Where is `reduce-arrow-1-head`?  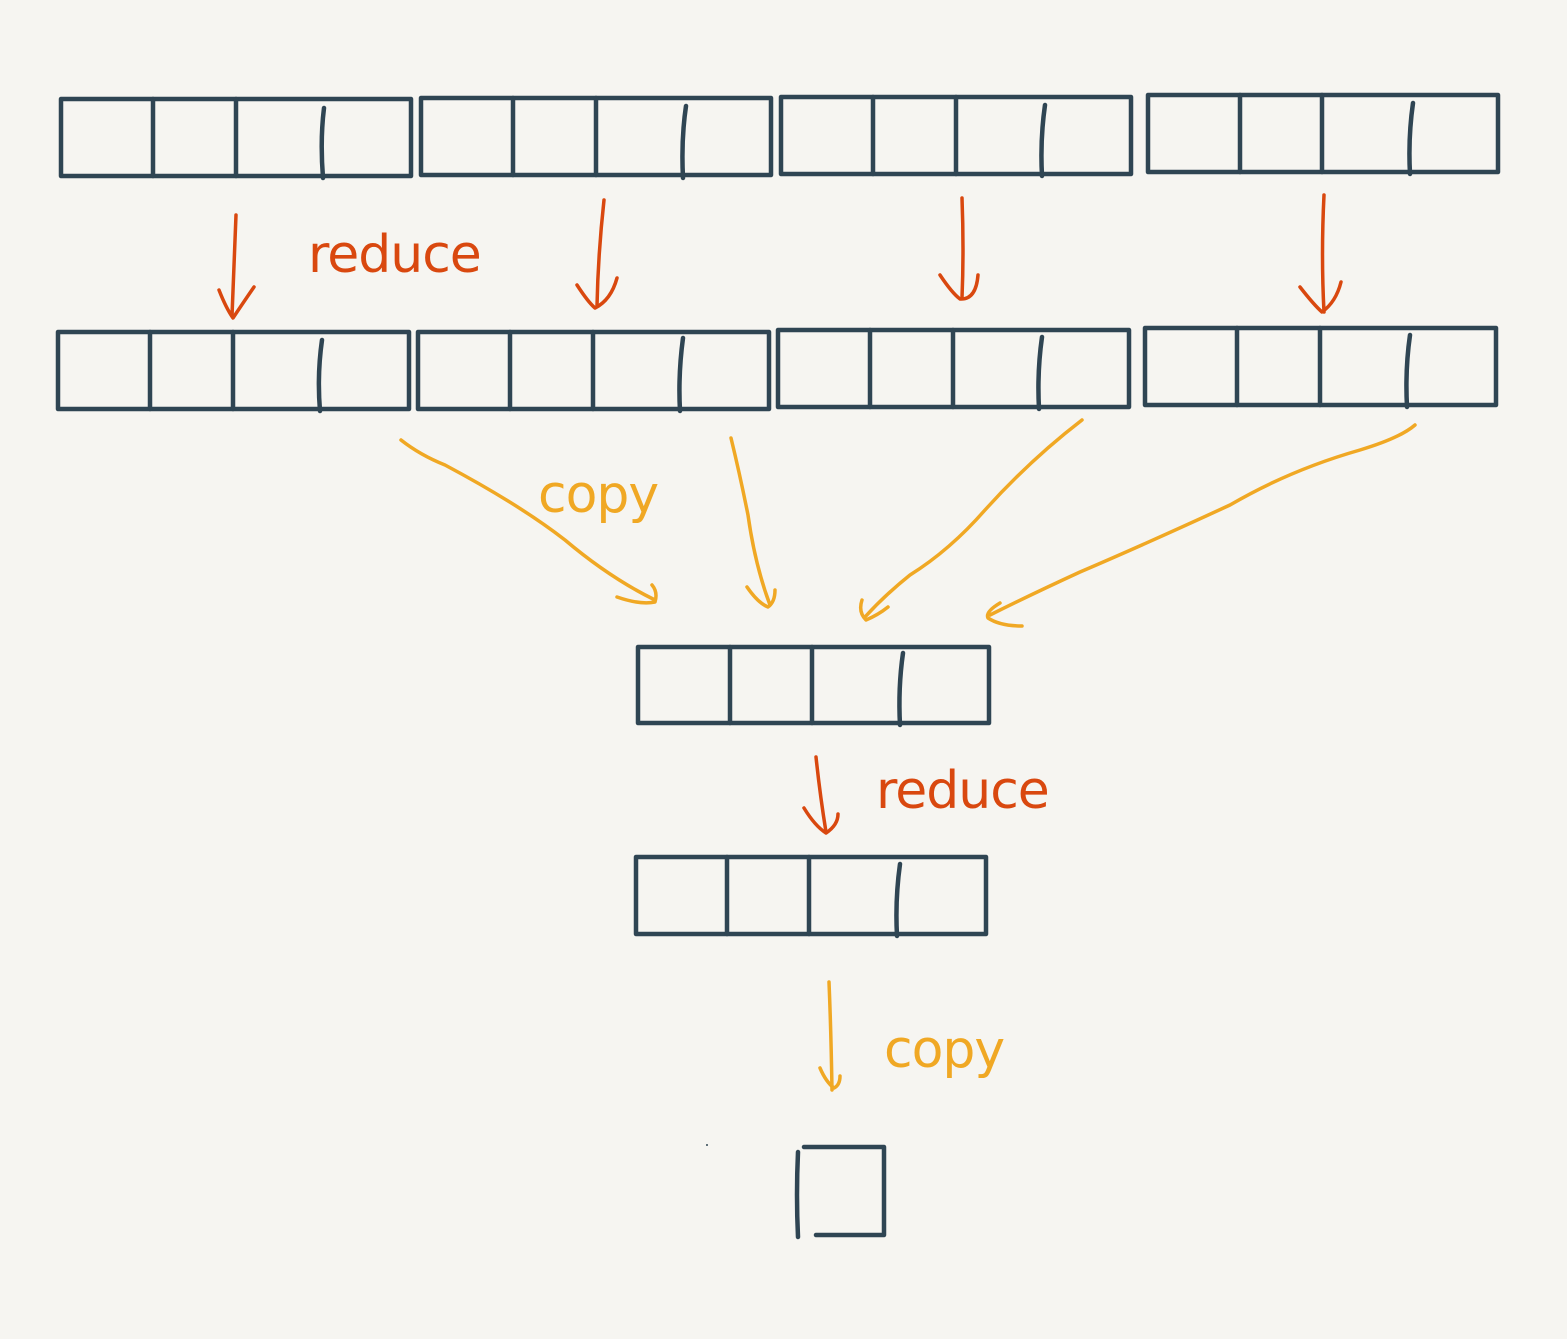 reduce-arrow-1-head is located at coordinates (236, 302).